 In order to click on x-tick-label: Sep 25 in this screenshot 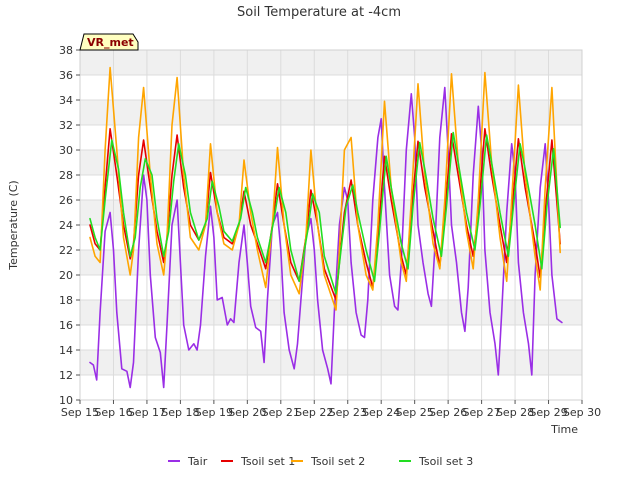, I will do `click(415, 412)`.